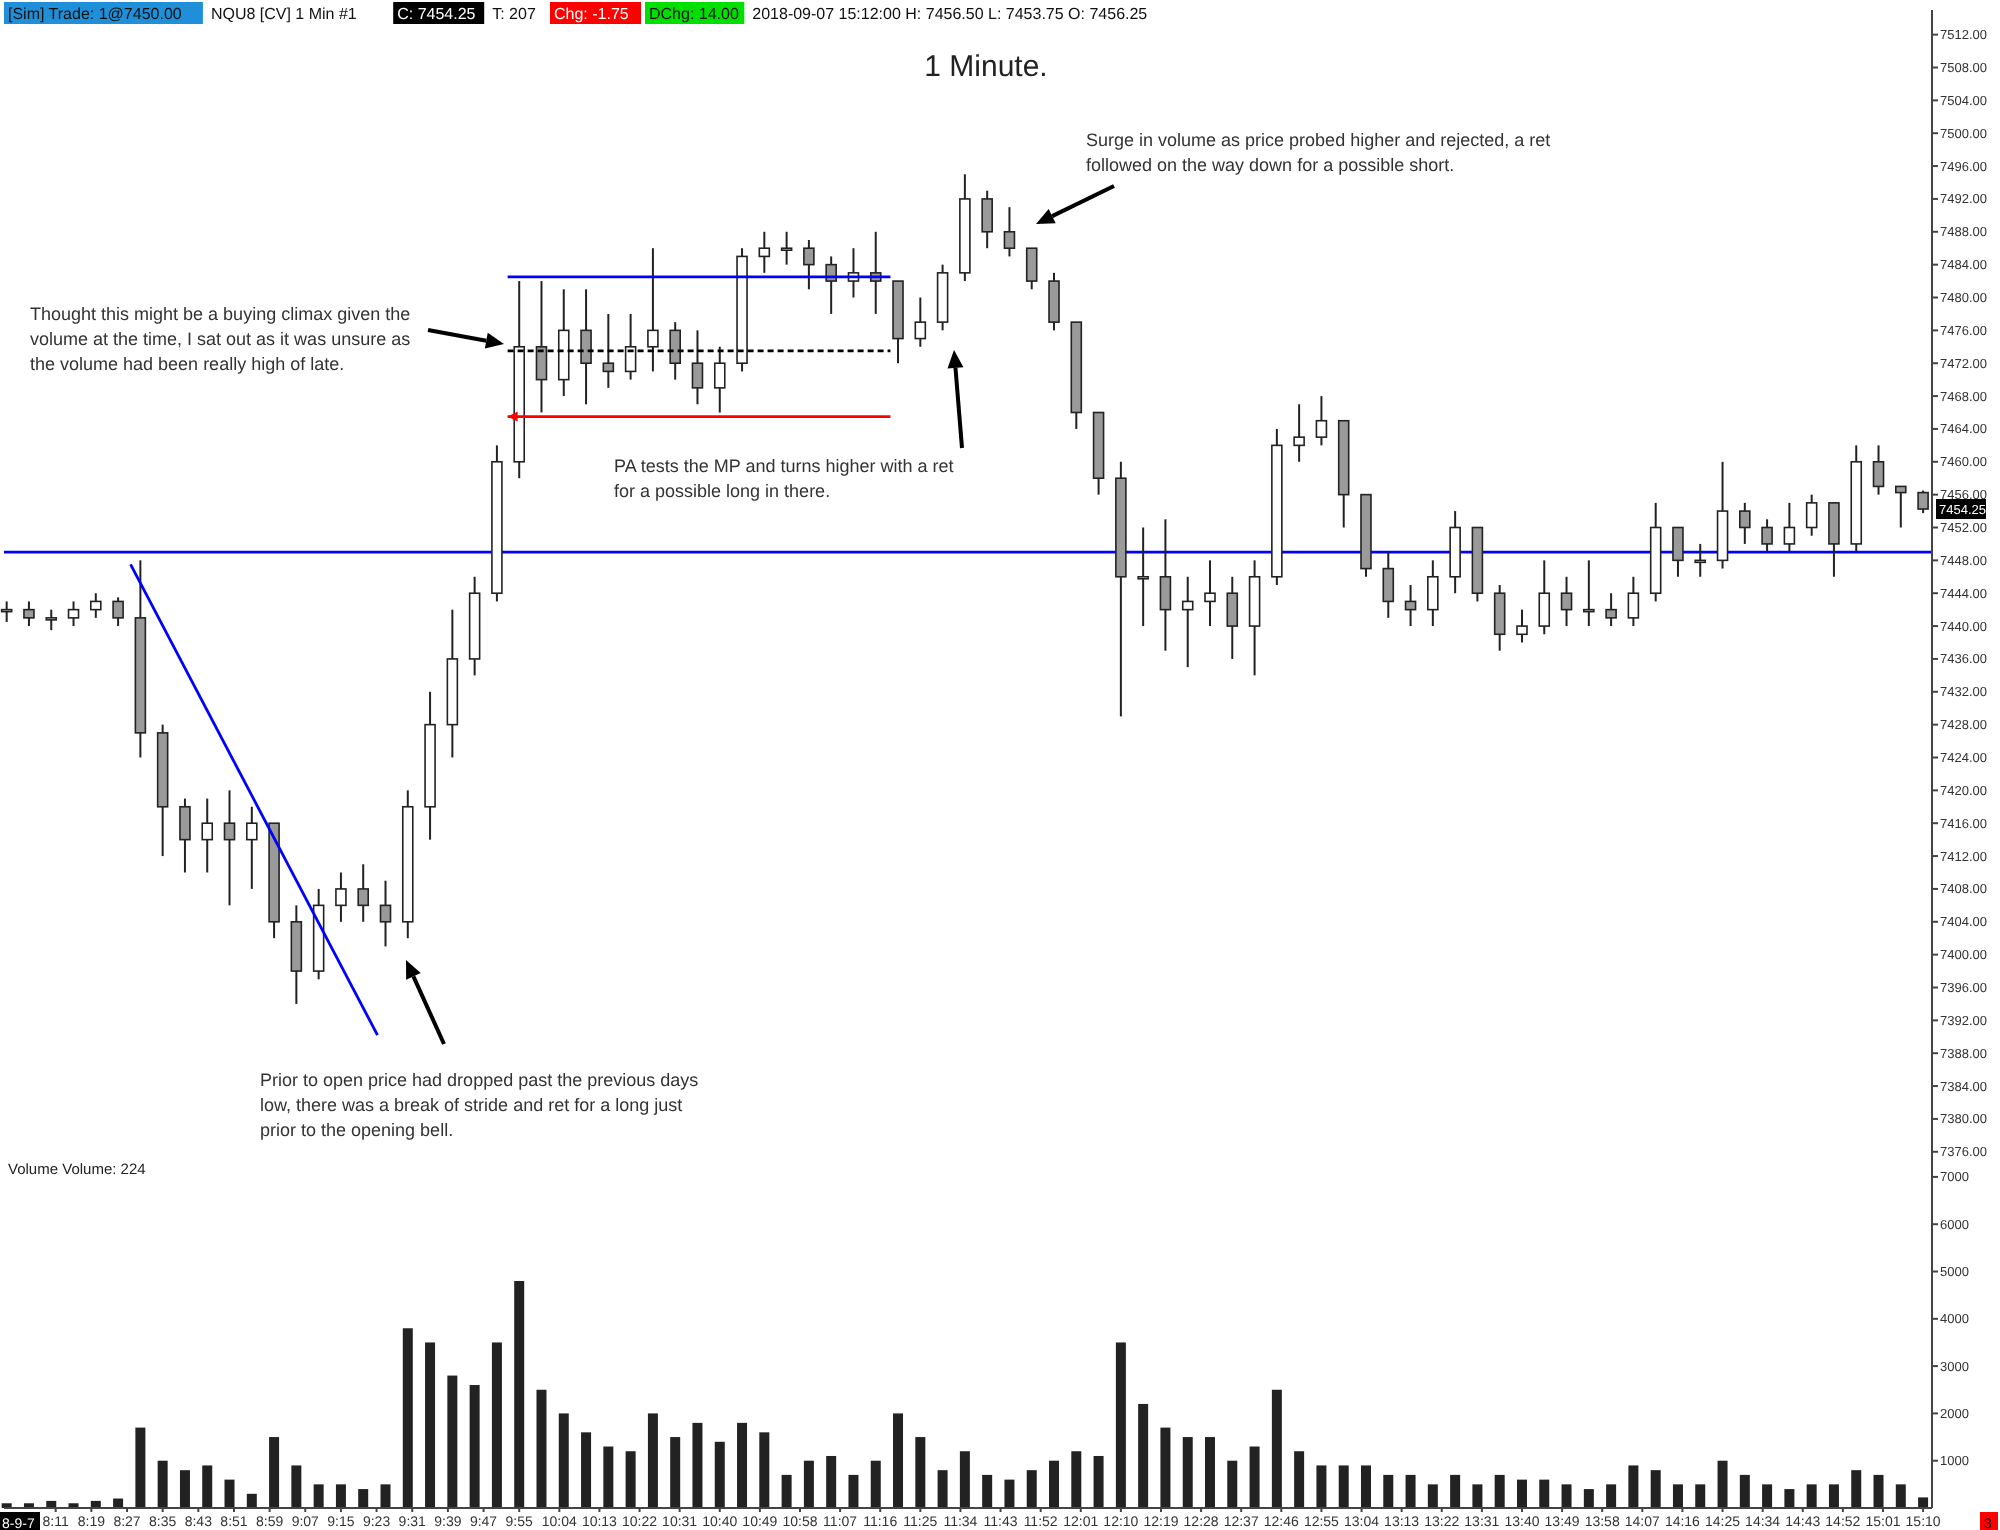 Image resolution: width=2000 pixels, height=1530 pixels. What do you see at coordinates (592, 14) in the screenshot?
I see `annotation: Chg: -1.75` at bounding box center [592, 14].